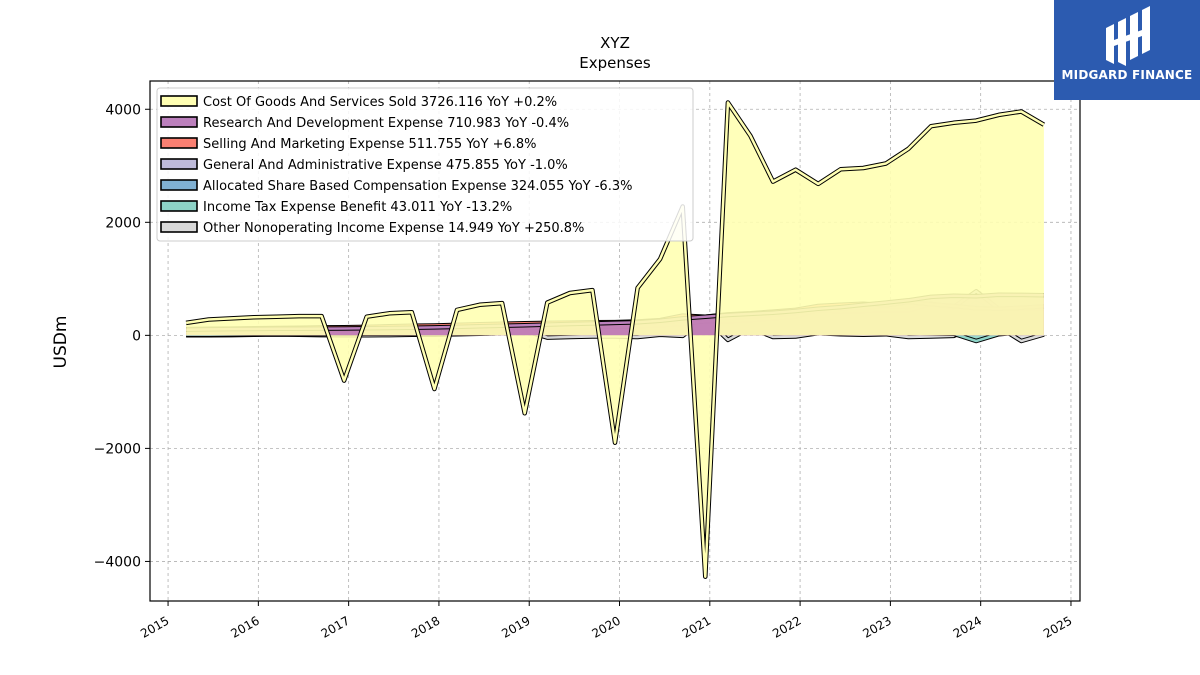 This screenshot has height=675, width=1200. What do you see at coordinates (244, 626) in the screenshot?
I see `x-tick-label-2016: 2016` at bounding box center [244, 626].